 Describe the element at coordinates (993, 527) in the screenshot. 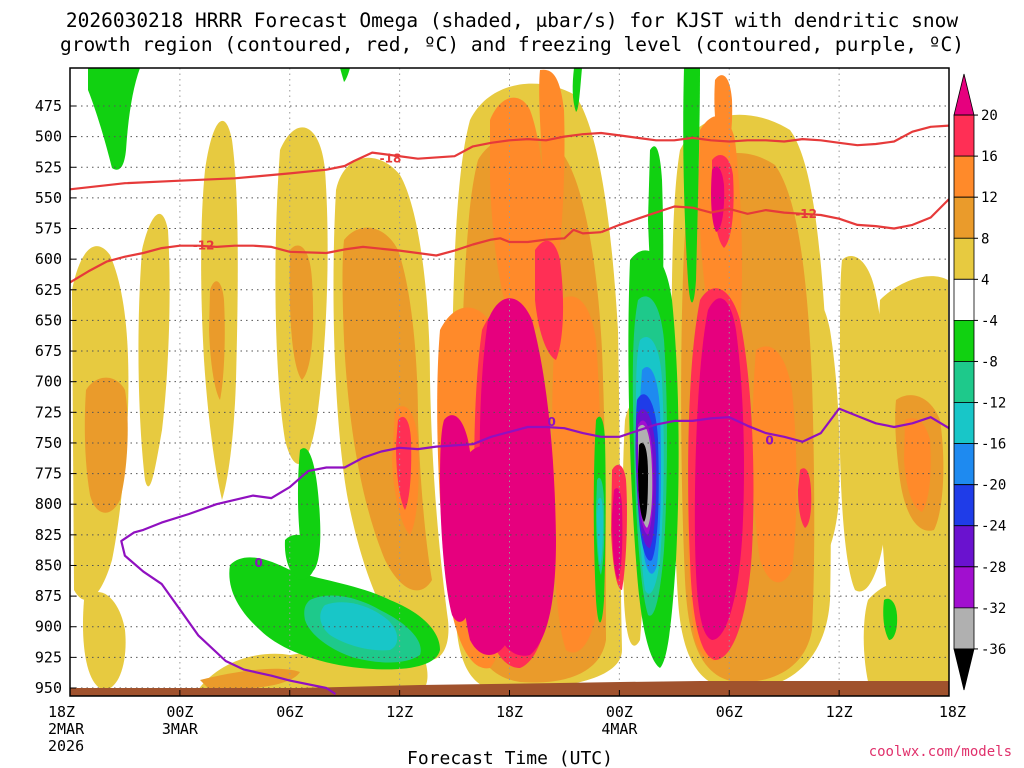

I see `colorbar-label: -24` at that location.